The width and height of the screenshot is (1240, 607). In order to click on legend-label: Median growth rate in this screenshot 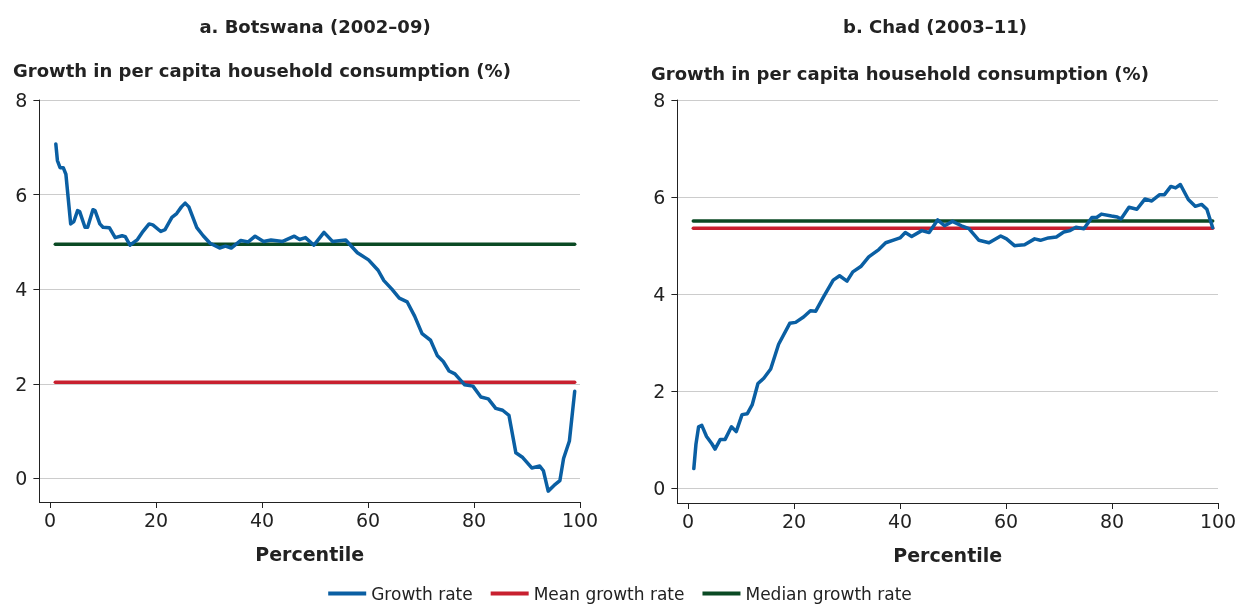, I will do `click(828, 593)`.